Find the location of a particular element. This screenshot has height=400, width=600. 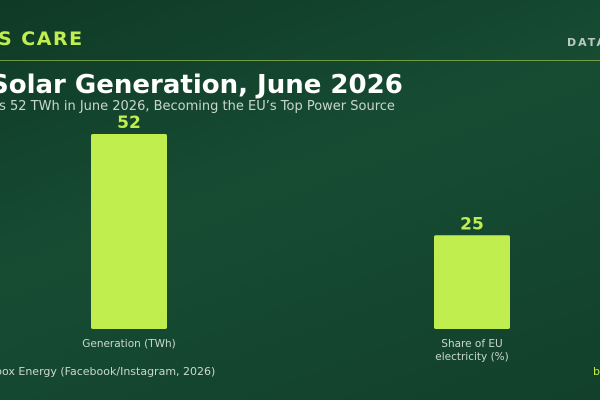

value-label-1: 52 is located at coordinates (129, 123).